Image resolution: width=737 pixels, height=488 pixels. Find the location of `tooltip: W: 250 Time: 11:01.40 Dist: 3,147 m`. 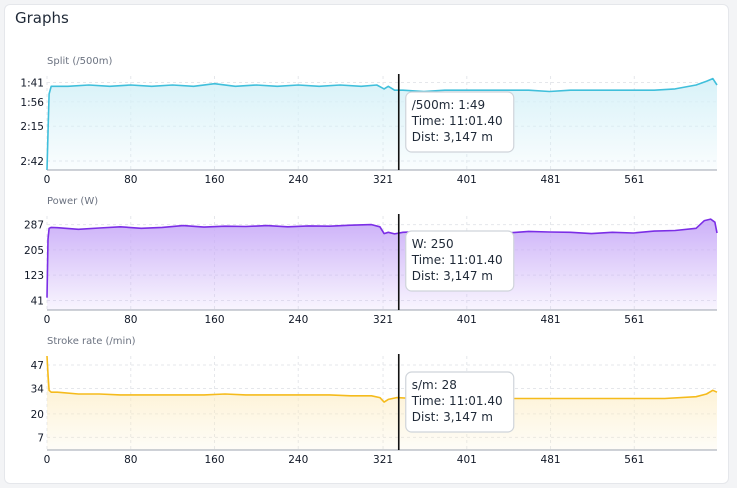

tooltip: W: 250 Time: 11:01.40 Dist: 3,147 m is located at coordinates (460, 261).